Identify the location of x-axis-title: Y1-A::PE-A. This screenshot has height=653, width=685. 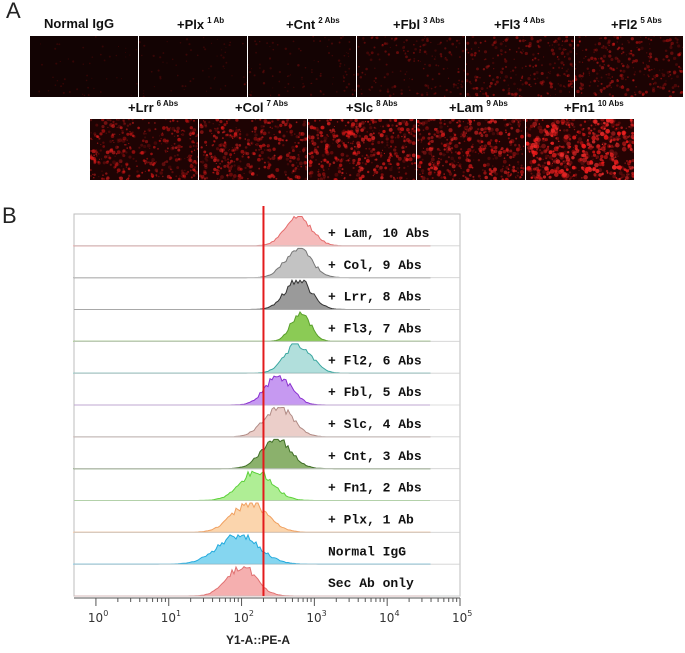
(258, 640).